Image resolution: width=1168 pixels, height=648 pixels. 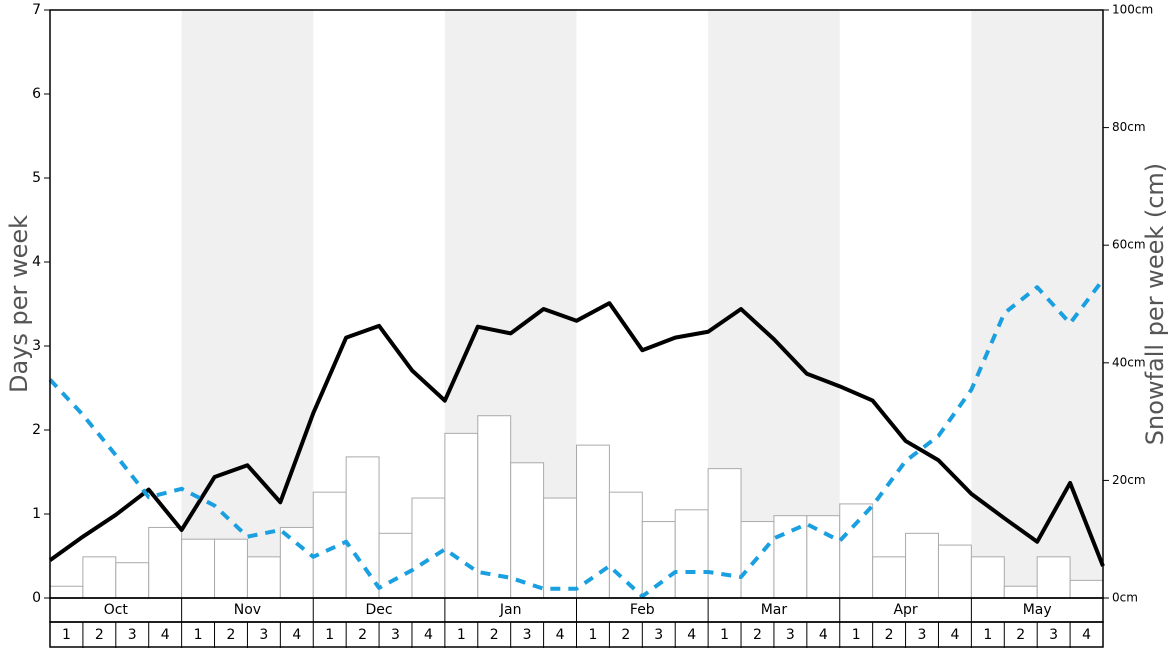 I want to click on y2-tick-label: 20cm, so click(x=1129, y=480).